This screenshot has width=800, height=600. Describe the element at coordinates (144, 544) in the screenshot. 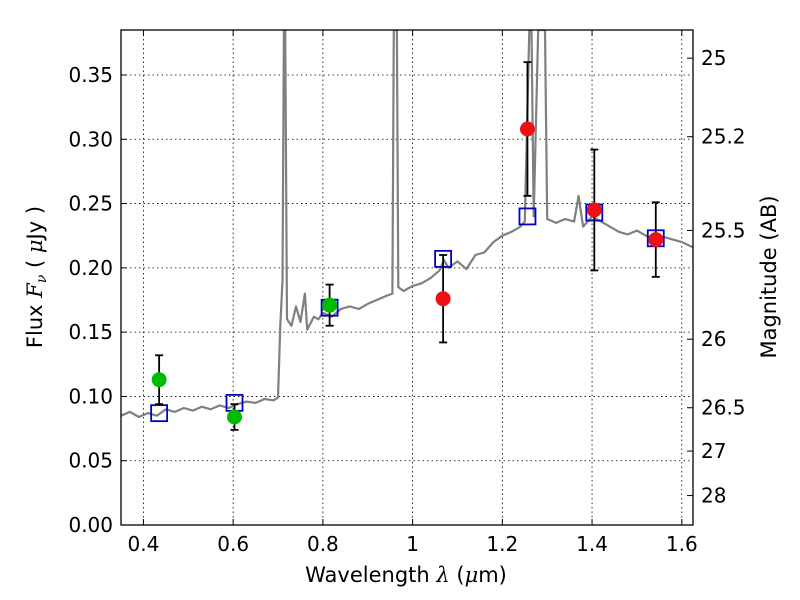

I see `x-tick-label: 0.4` at that location.